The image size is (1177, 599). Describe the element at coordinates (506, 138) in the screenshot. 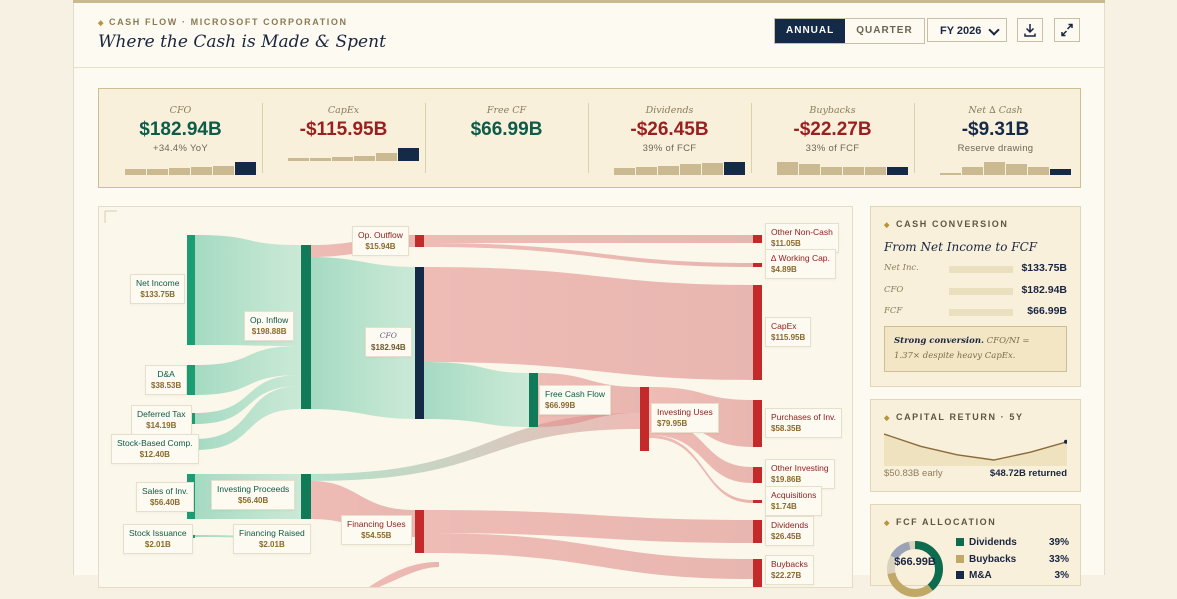

I see `kpi-free-cf: Free CF $66.99B` at that location.